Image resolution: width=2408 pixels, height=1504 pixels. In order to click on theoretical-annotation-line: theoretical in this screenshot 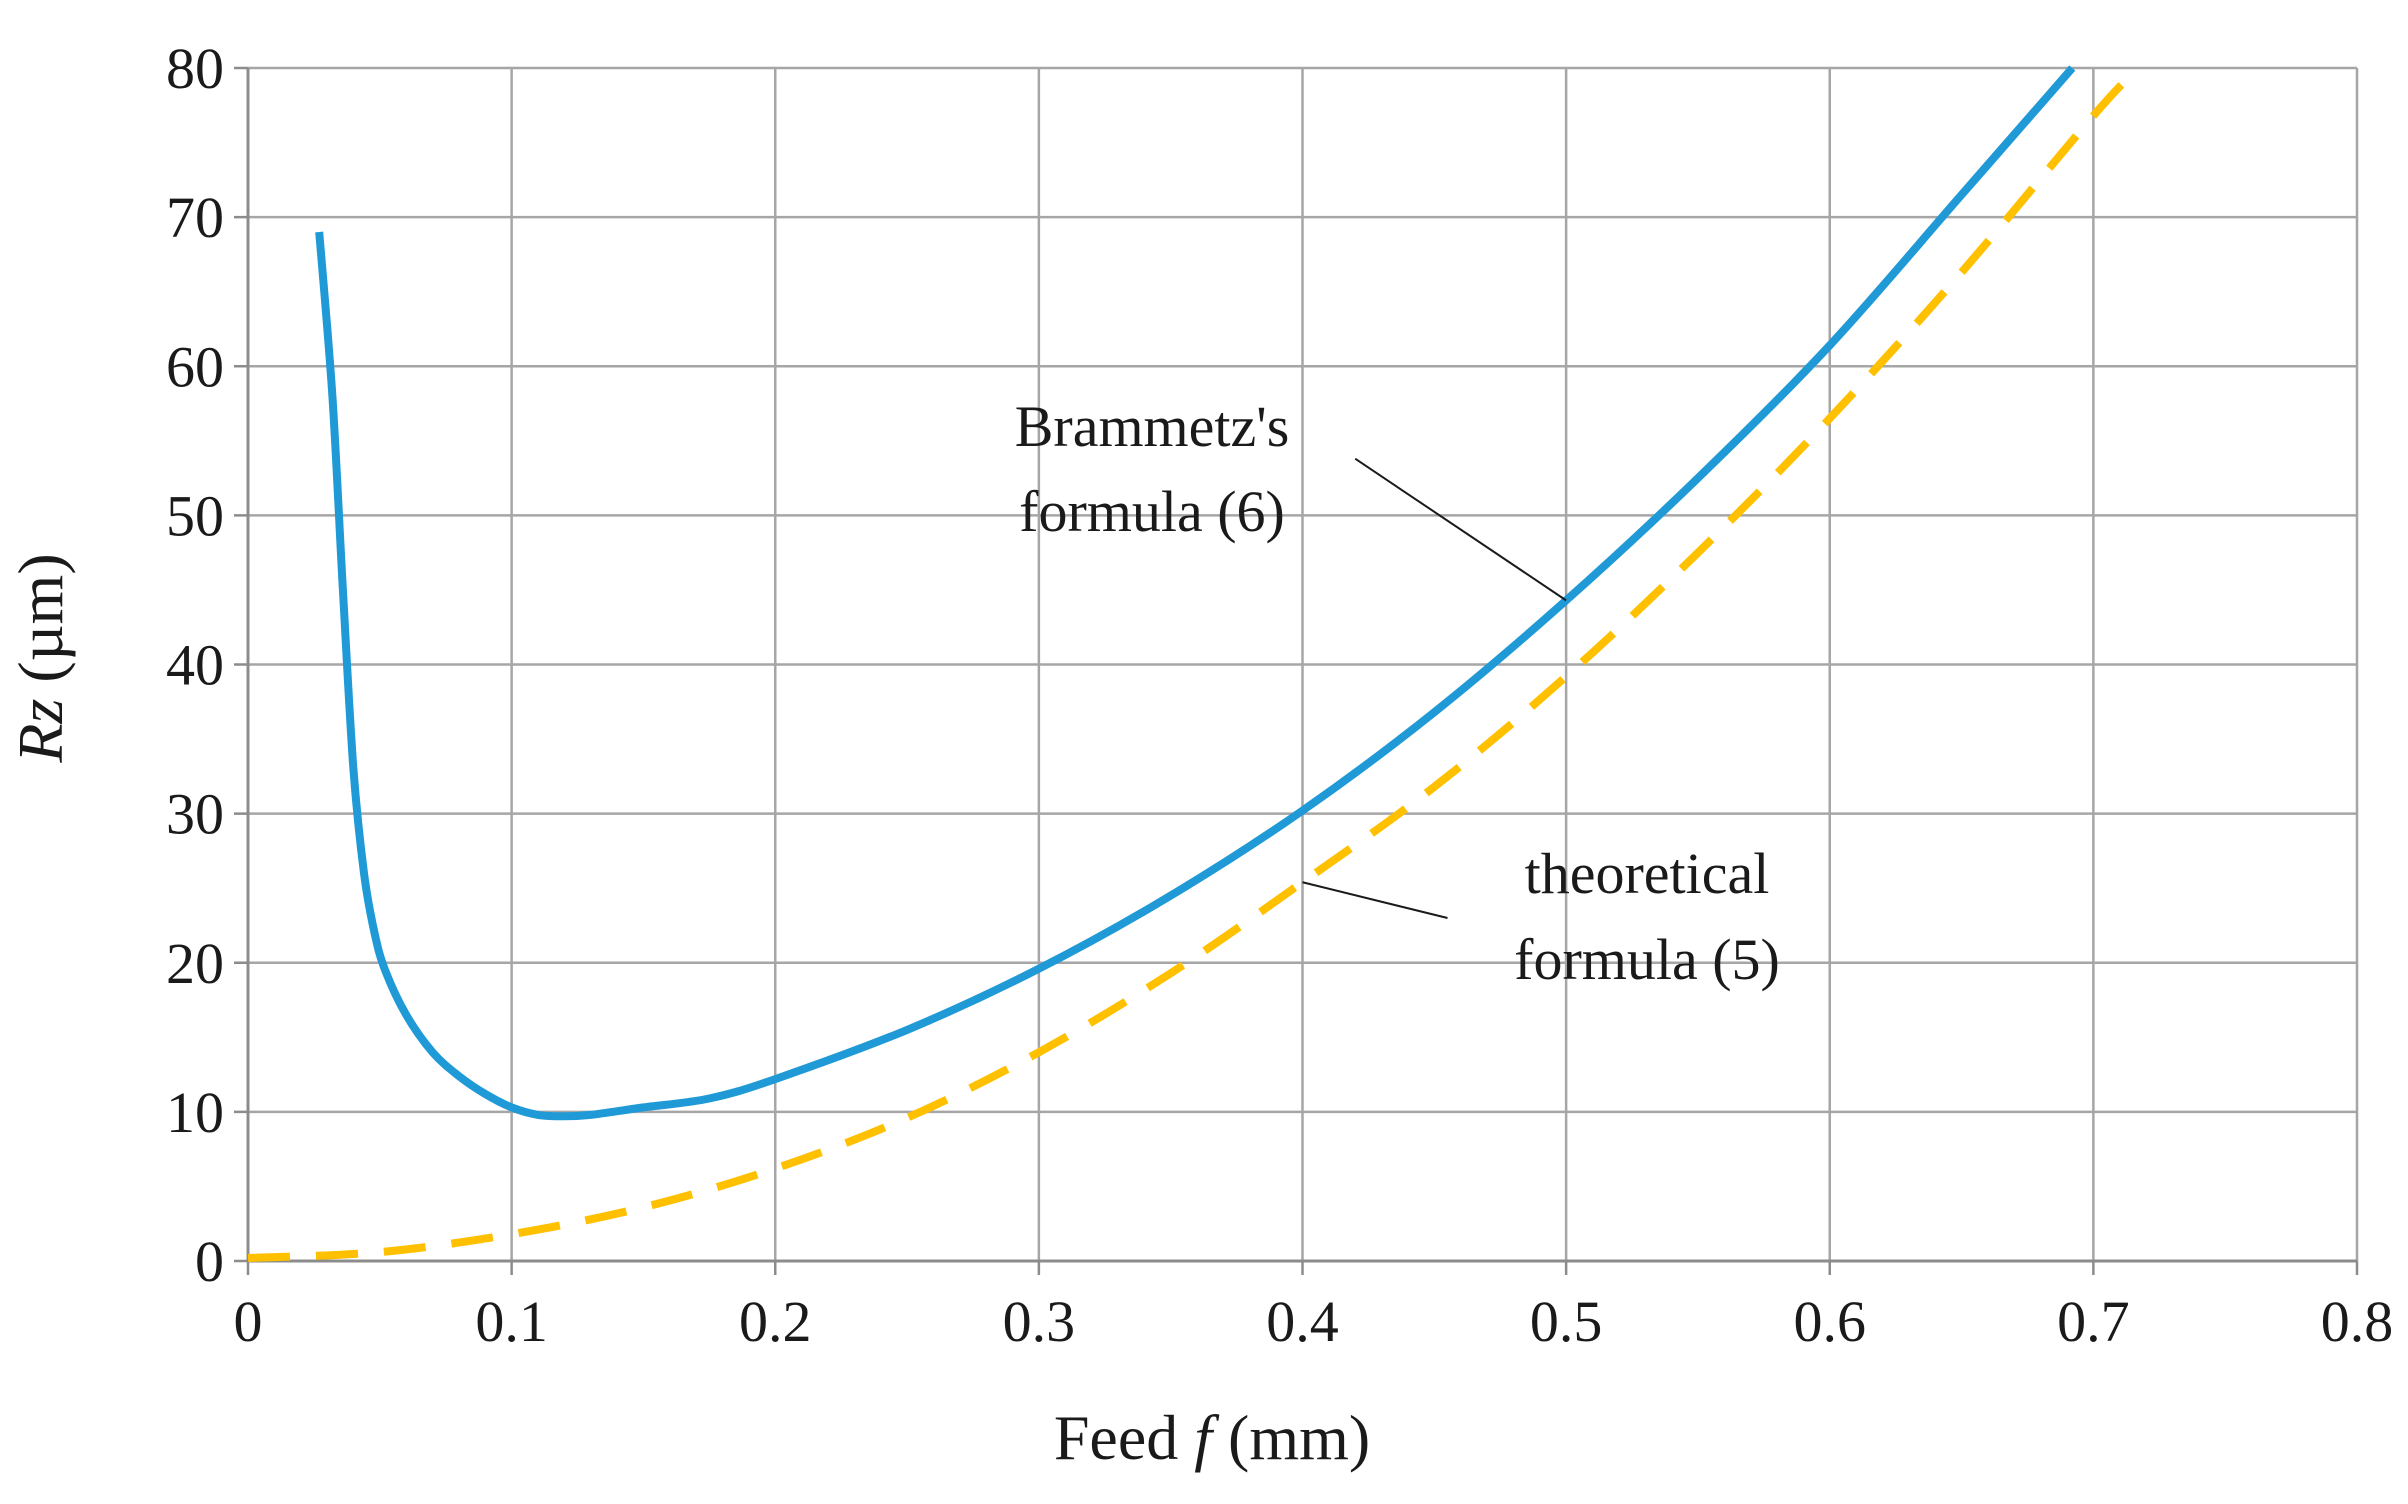, I will do `click(1647, 873)`.